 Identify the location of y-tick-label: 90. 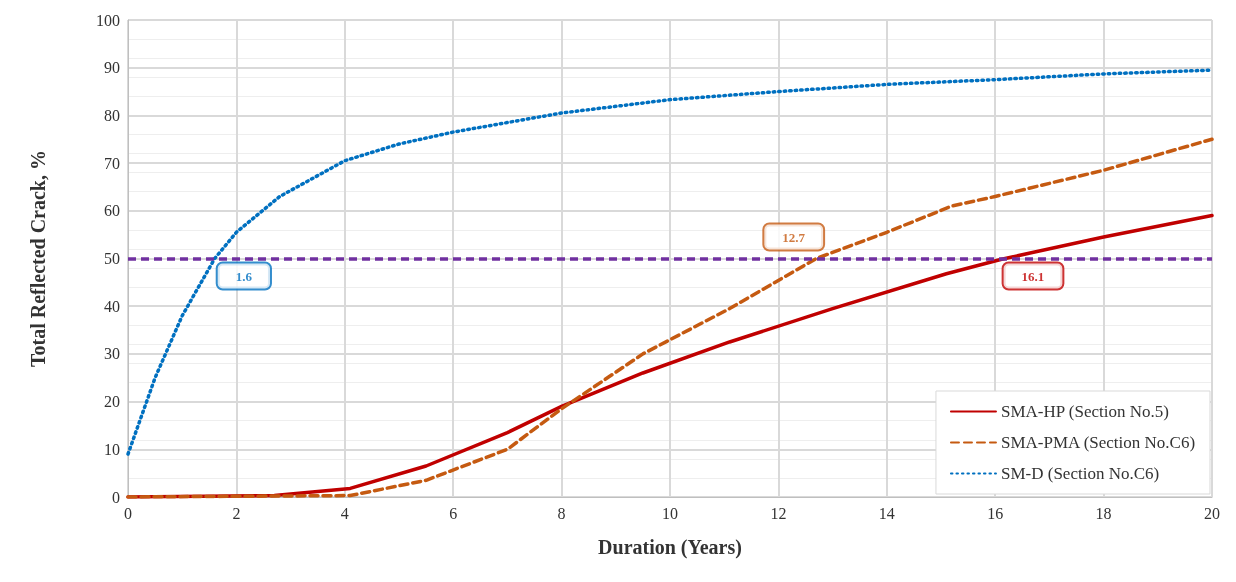
(112, 68).